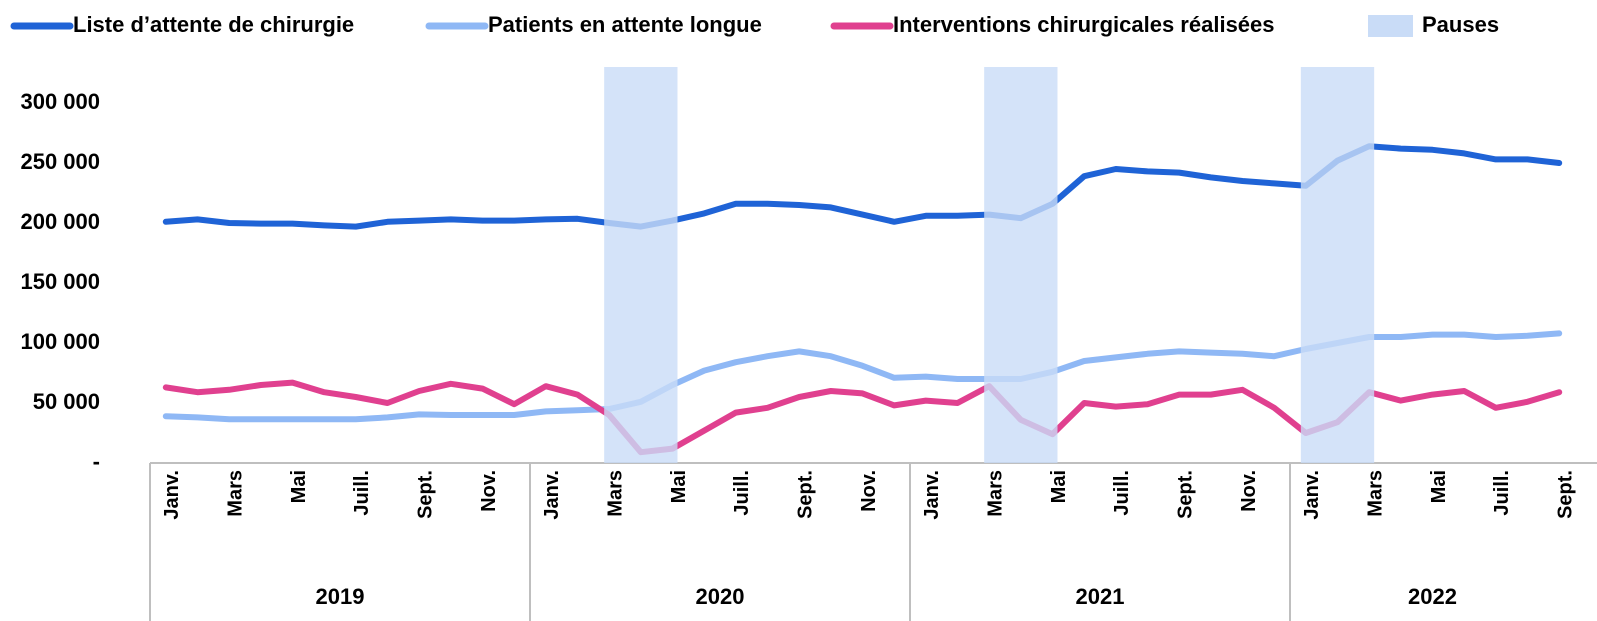  I want to click on y-tick-label: 300 000, so click(60, 101).